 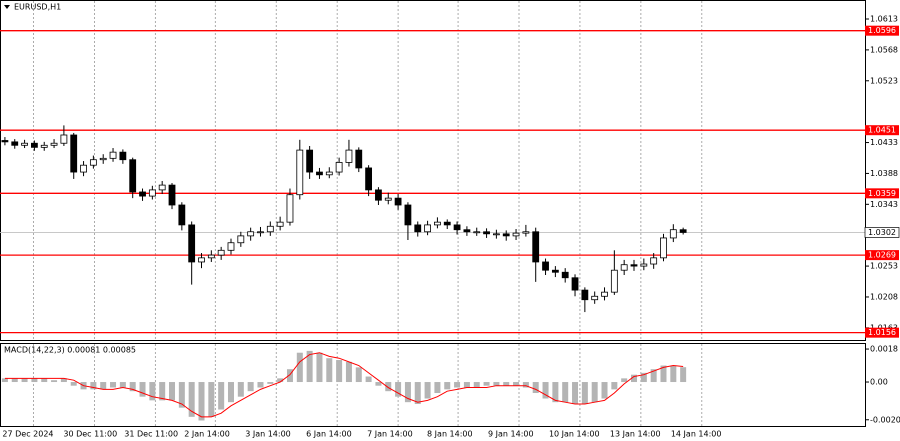 I want to click on x-tick-label: 10 Jan 14:00, so click(x=574, y=434).